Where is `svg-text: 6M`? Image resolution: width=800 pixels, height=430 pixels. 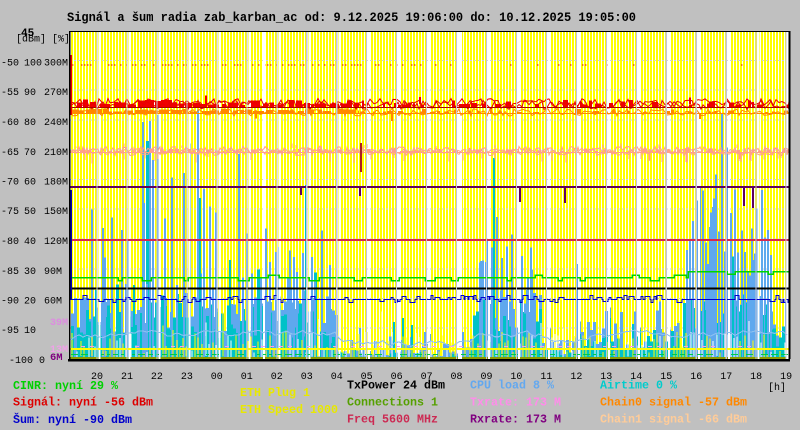
svg-text: 6M is located at coordinates (56, 358).